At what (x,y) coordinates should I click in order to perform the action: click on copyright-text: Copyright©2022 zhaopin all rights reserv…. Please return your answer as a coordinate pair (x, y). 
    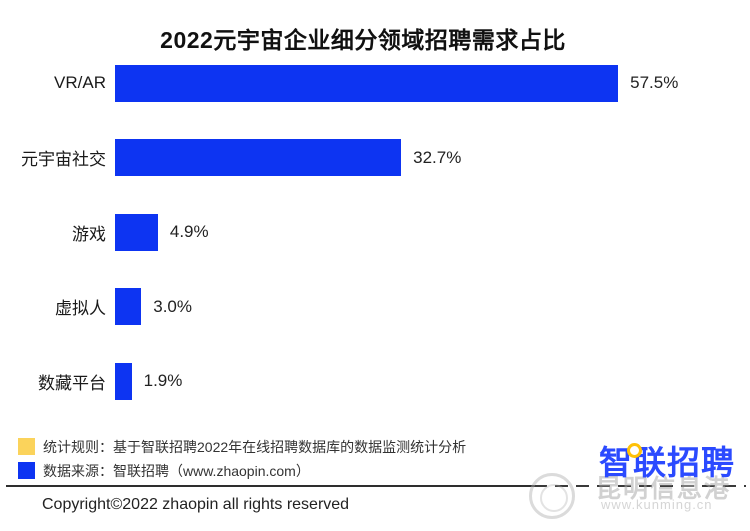
    Looking at the image, I should click on (196, 504).